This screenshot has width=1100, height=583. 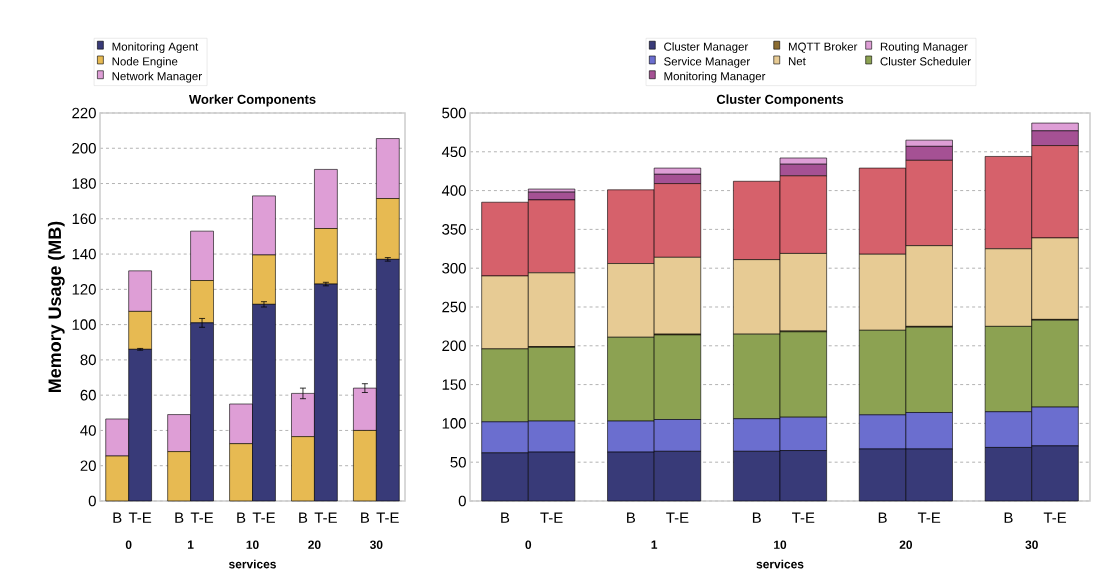 What do you see at coordinates (454, 113) in the screenshot?
I see `y-tick-label: 500` at bounding box center [454, 113].